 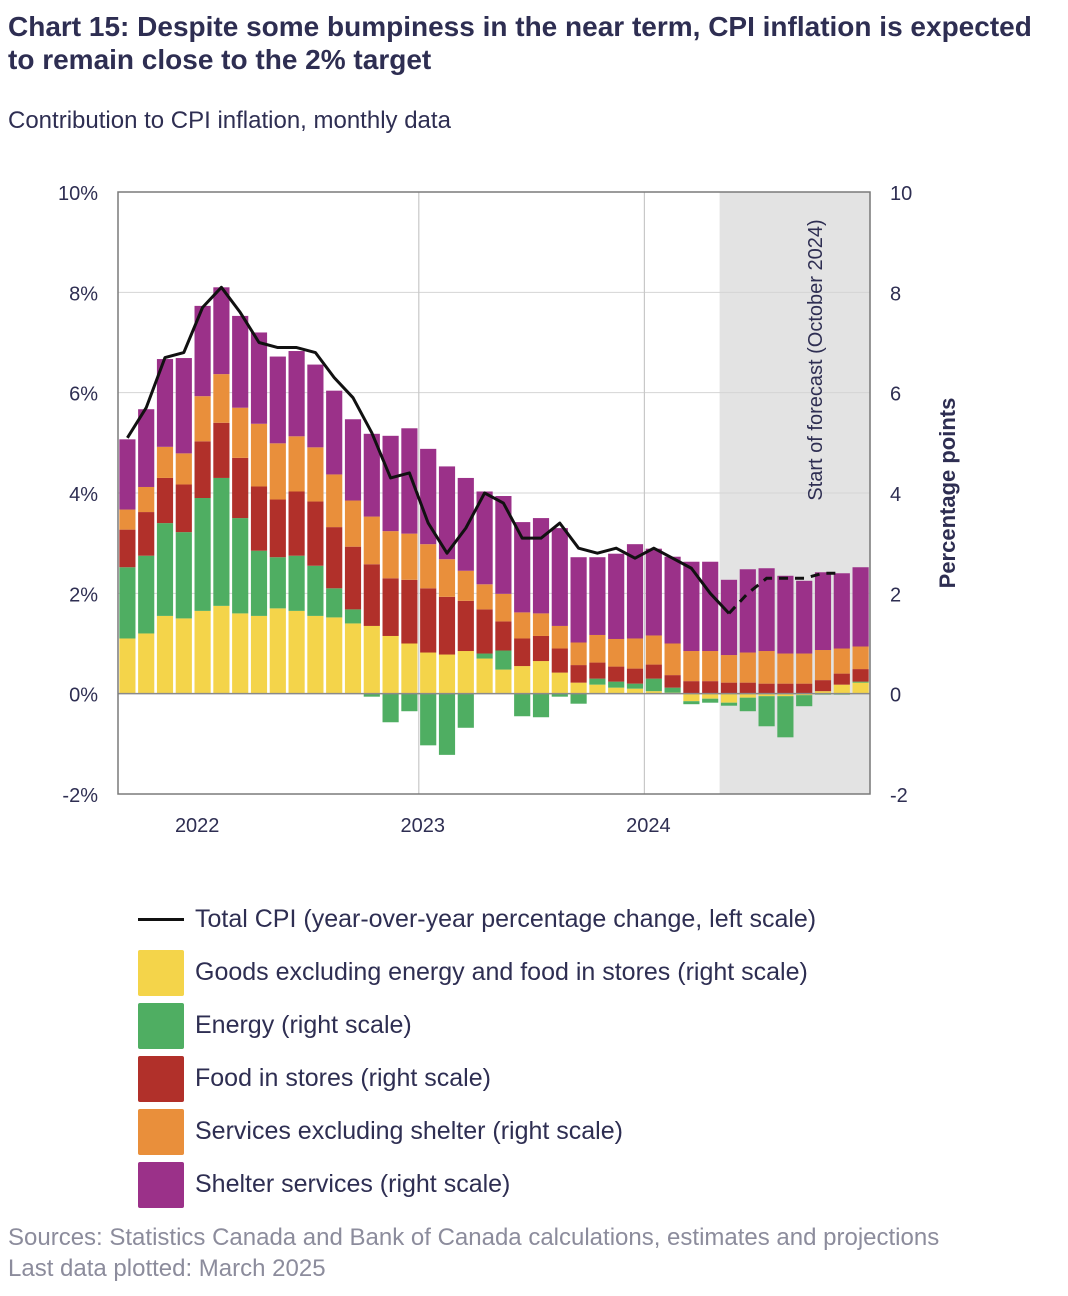 What do you see at coordinates (303, 1025) in the screenshot?
I see `legend-label-energy: Energy (right scale)` at bounding box center [303, 1025].